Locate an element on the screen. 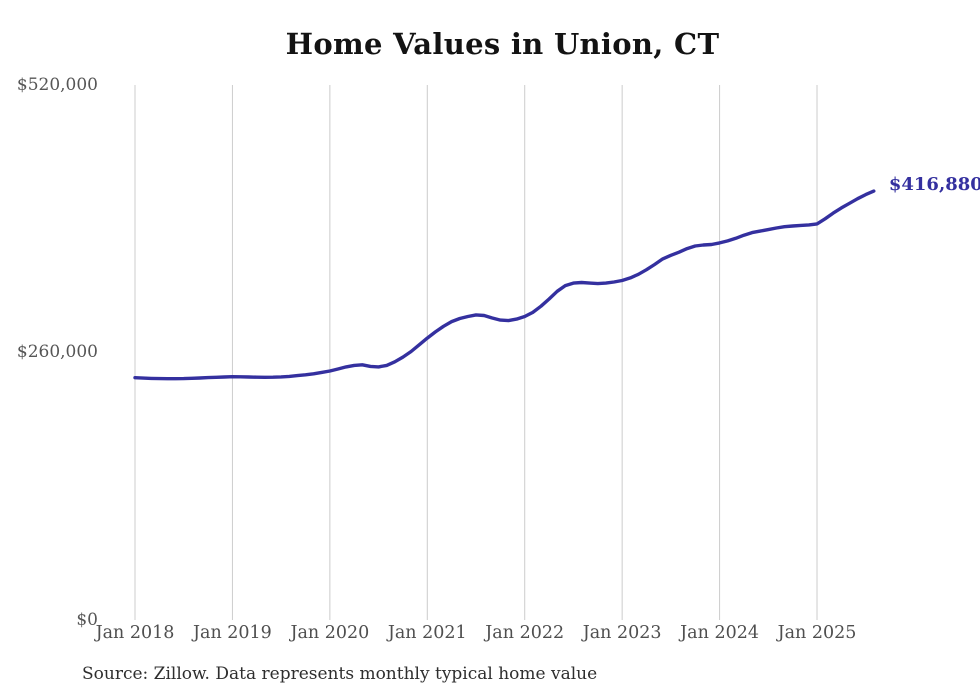  latest-value-label: $416,880 is located at coordinates (934, 185).